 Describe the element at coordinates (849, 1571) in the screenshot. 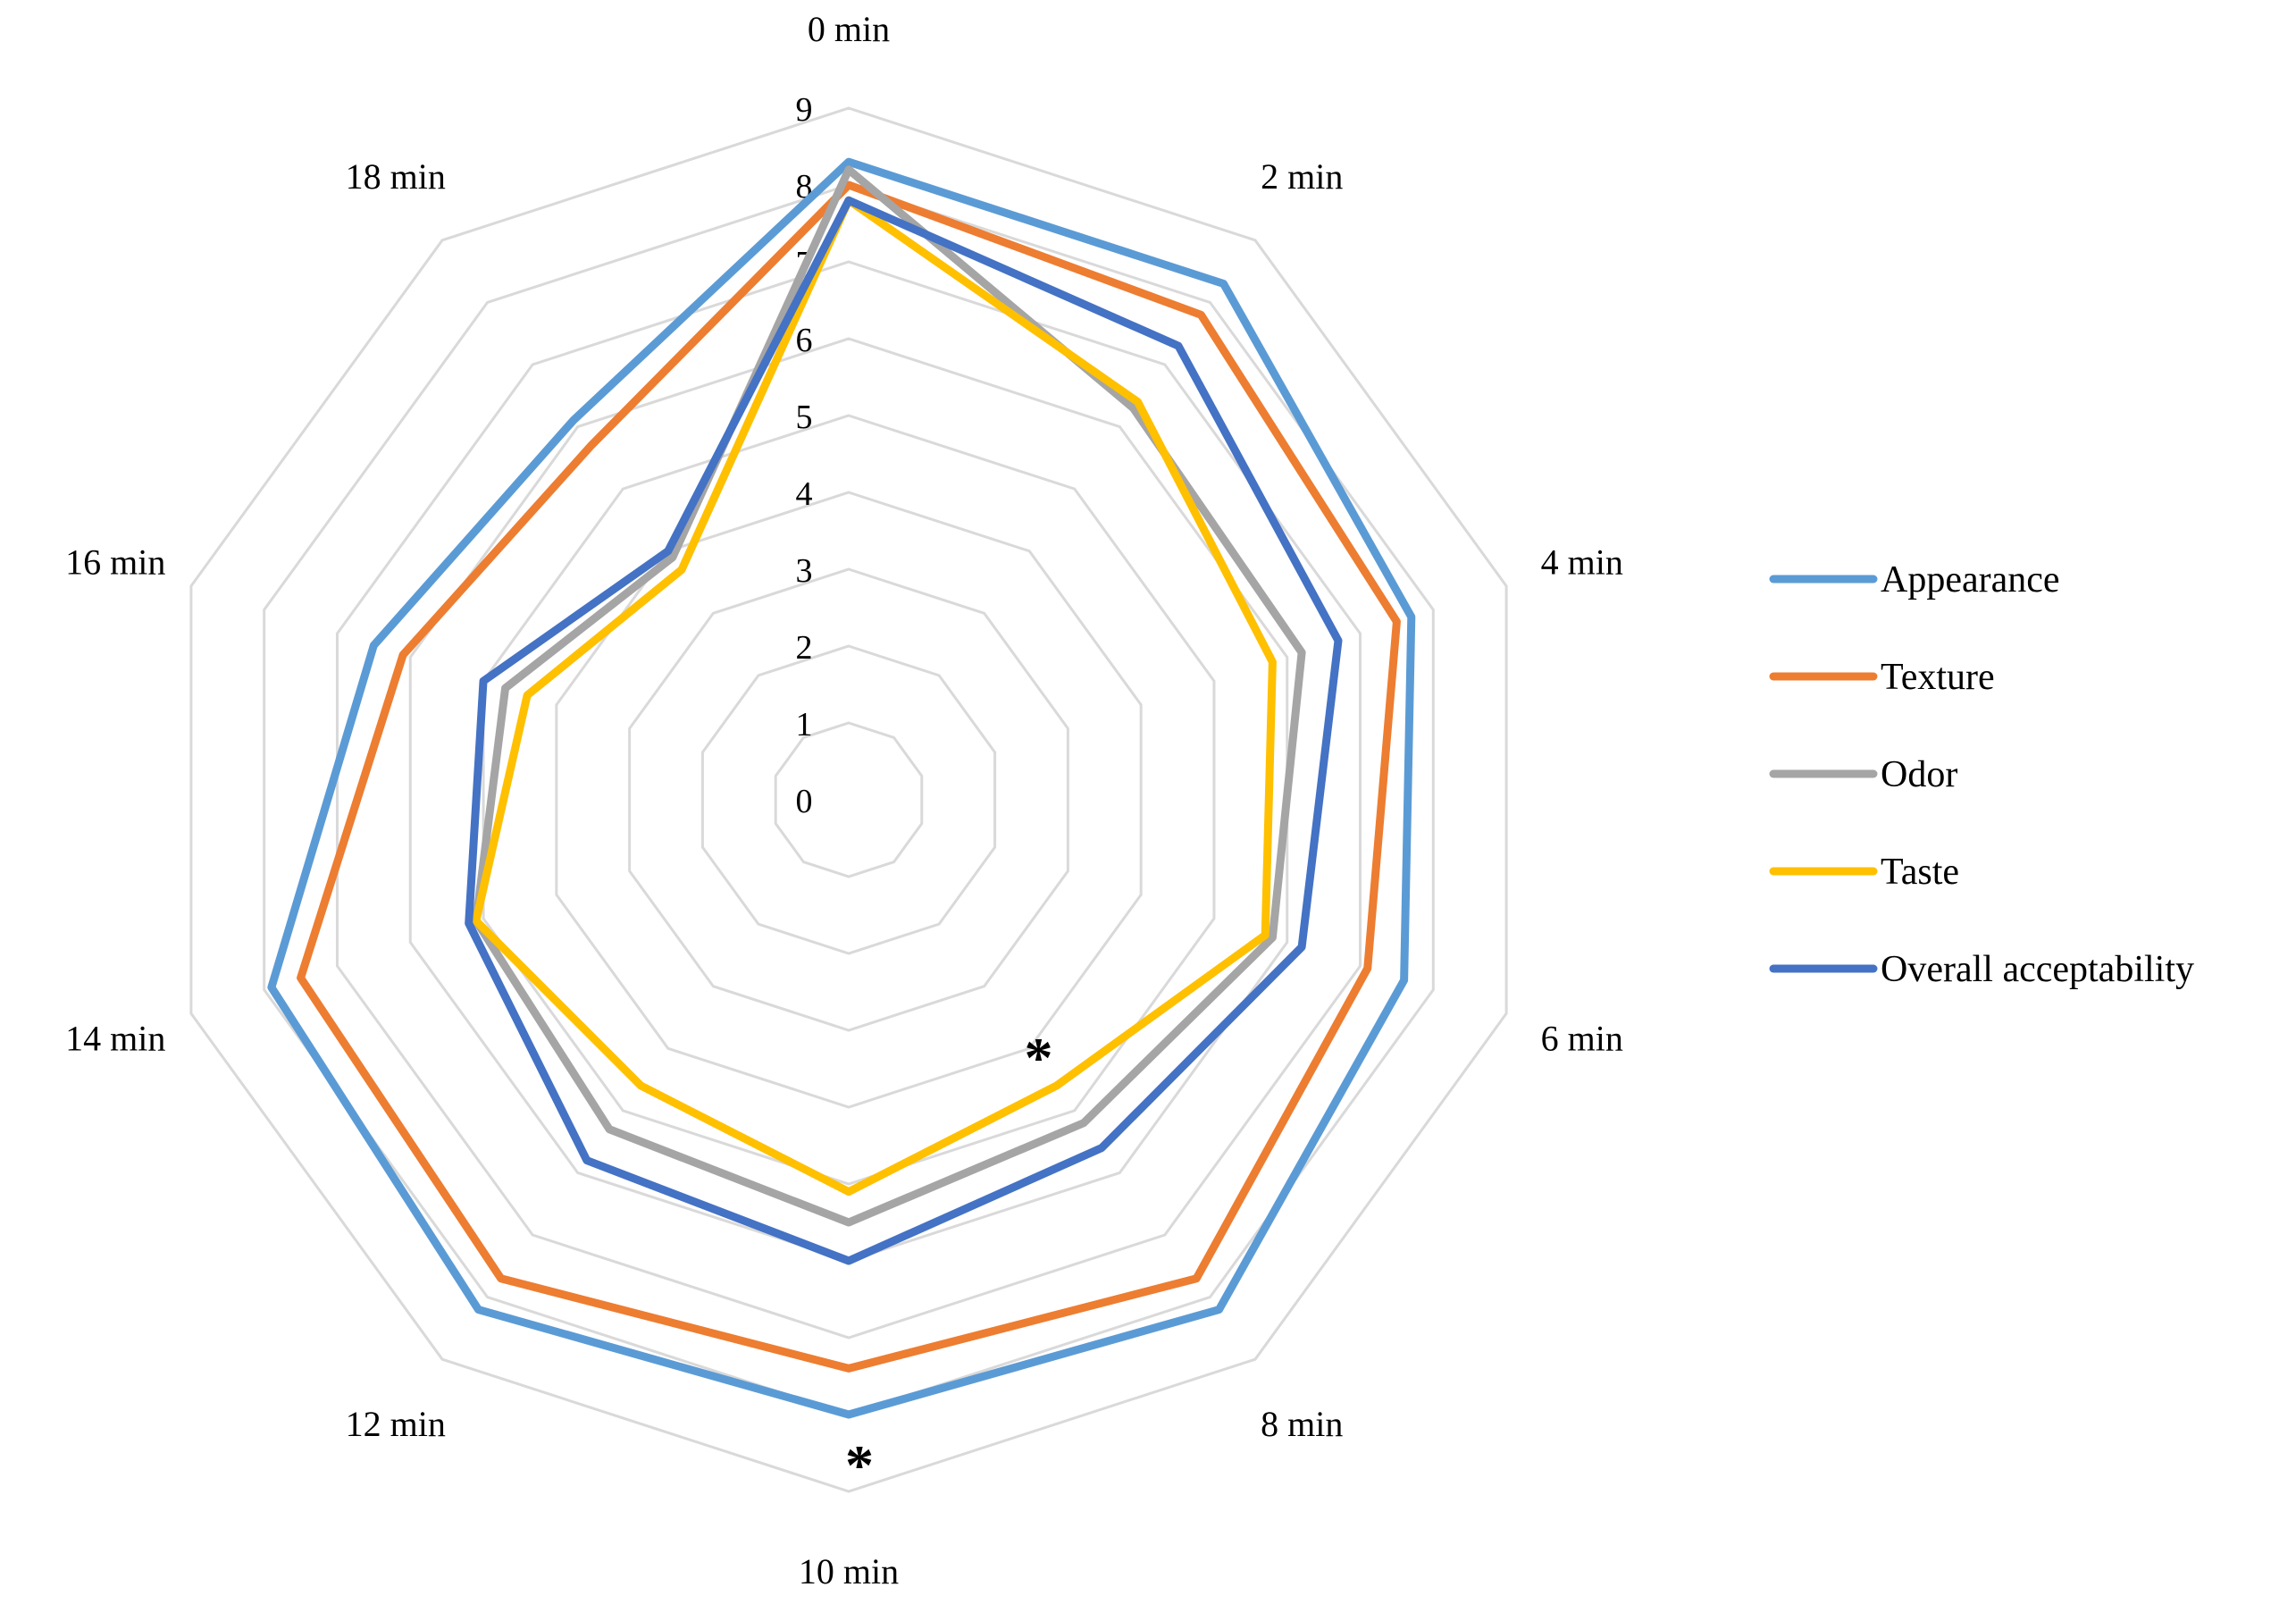

I see `category-label: 10 min` at that location.